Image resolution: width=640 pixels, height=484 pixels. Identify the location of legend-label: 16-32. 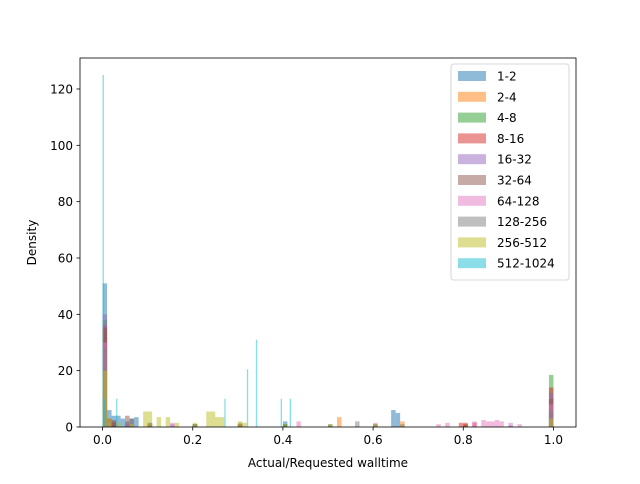
(514, 160).